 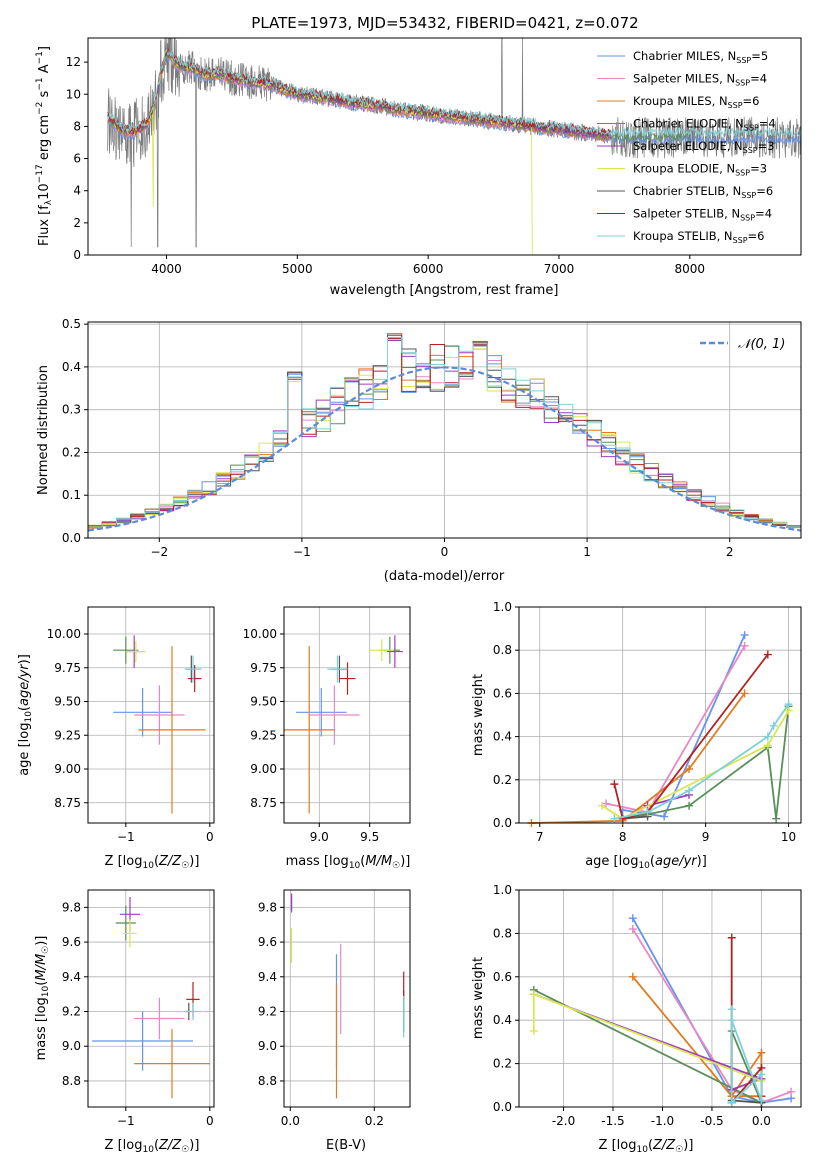 I want to click on x-tick-label: 5000, so click(x=297, y=269).